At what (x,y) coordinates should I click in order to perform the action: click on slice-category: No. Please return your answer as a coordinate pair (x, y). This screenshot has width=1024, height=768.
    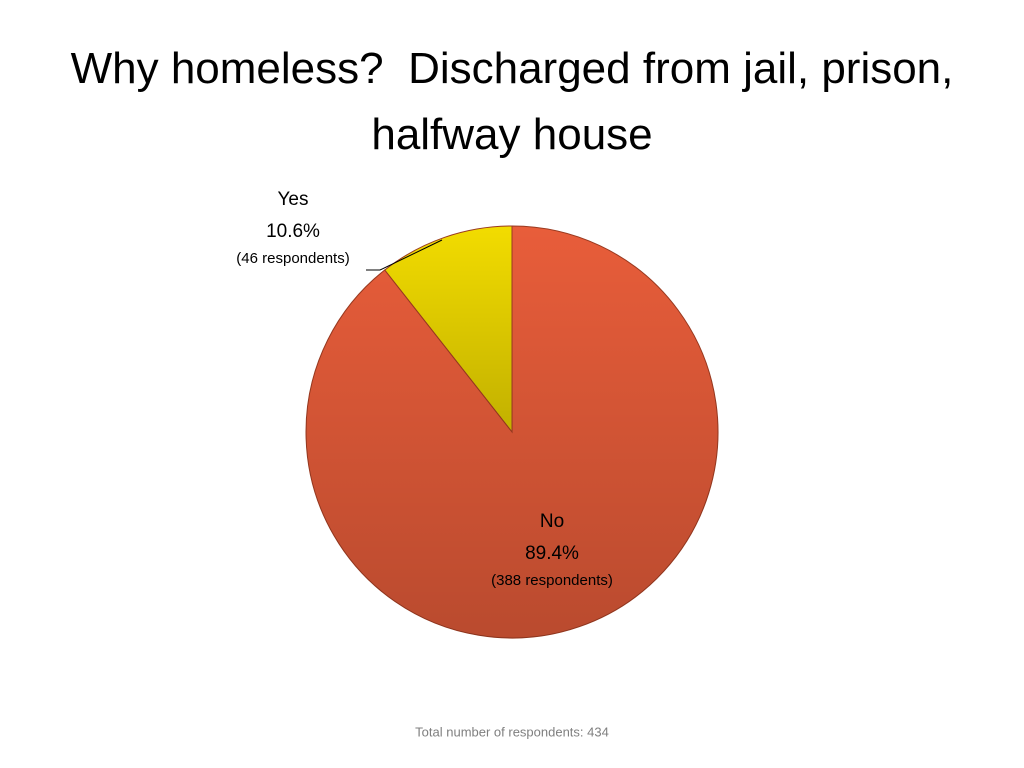
    Looking at the image, I should click on (552, 521).